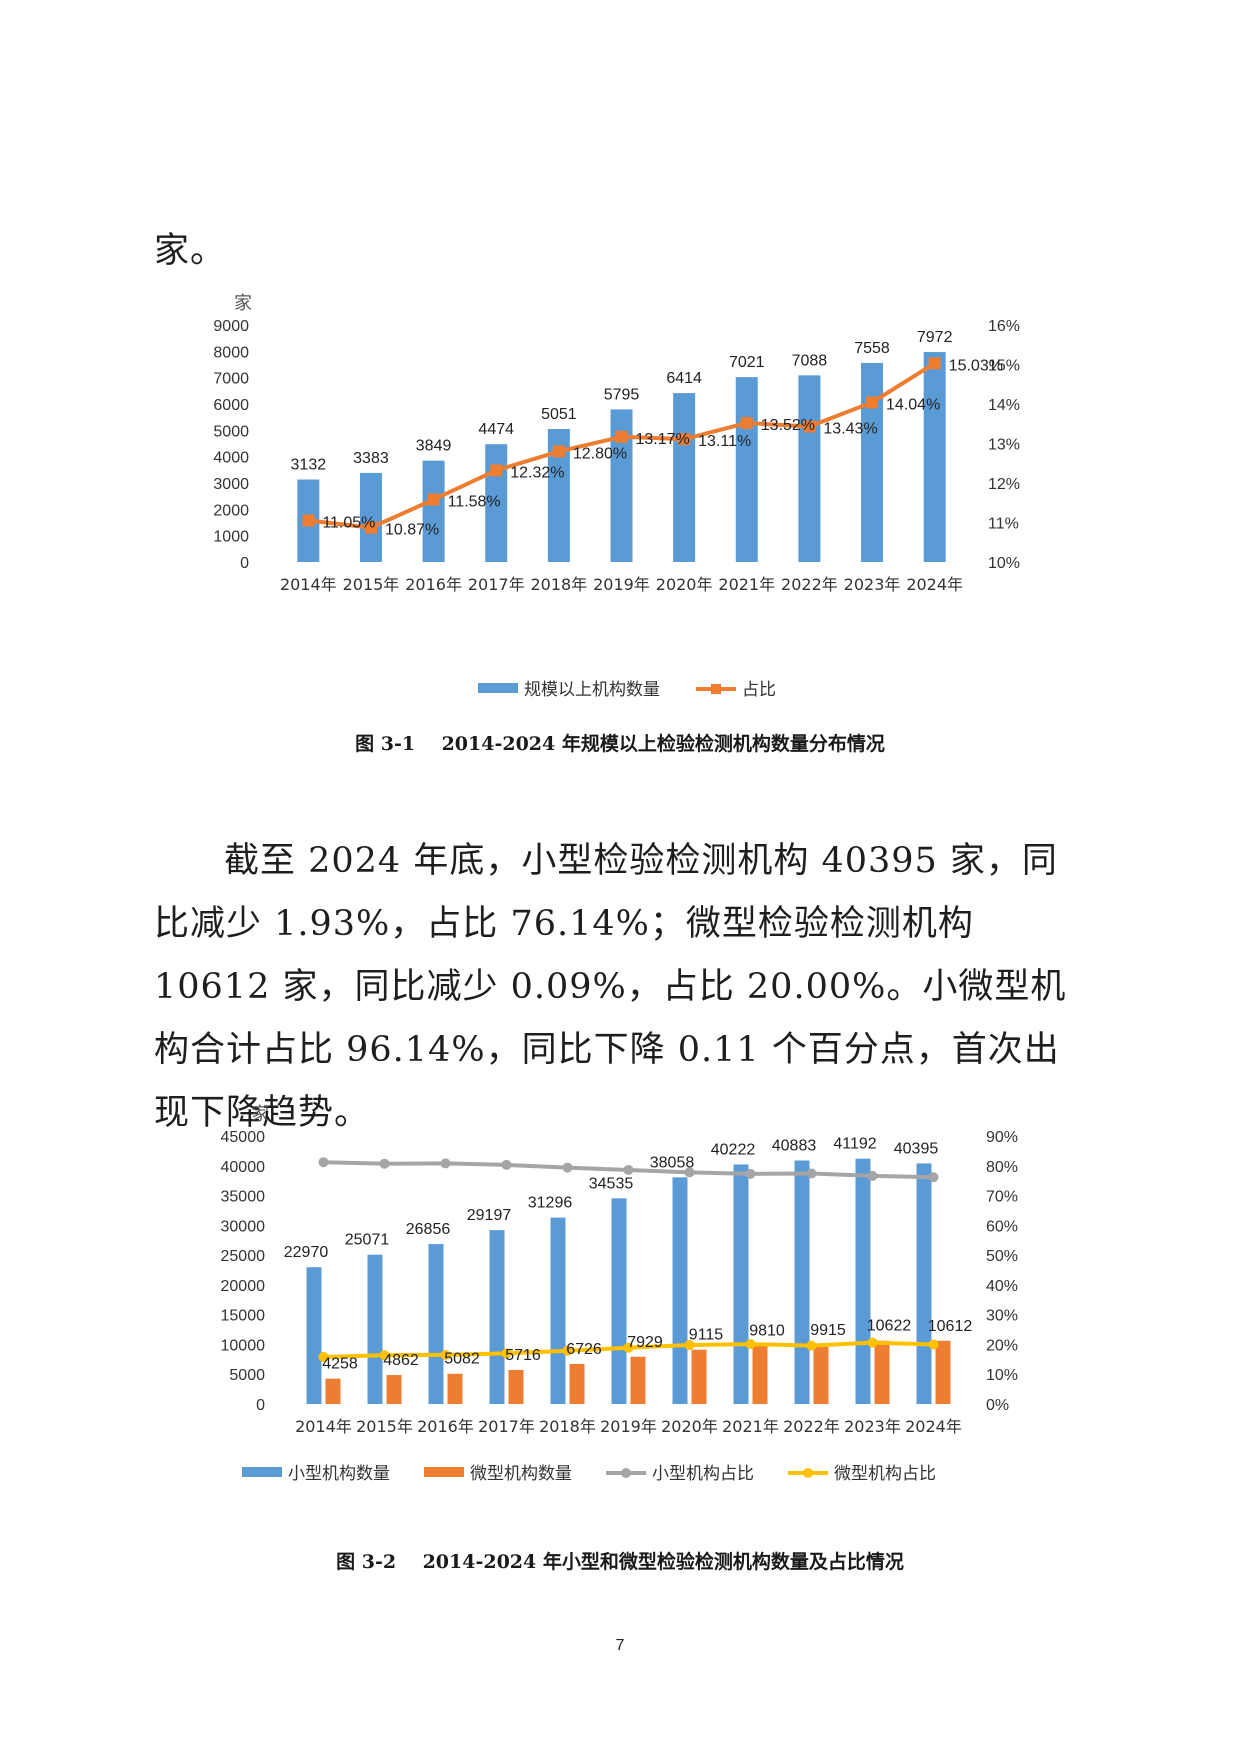  What do you see at coordinates (243, 1316) in the screenshot?
I see `y-tick-label: 15000` at bounding box center [243, 1316].